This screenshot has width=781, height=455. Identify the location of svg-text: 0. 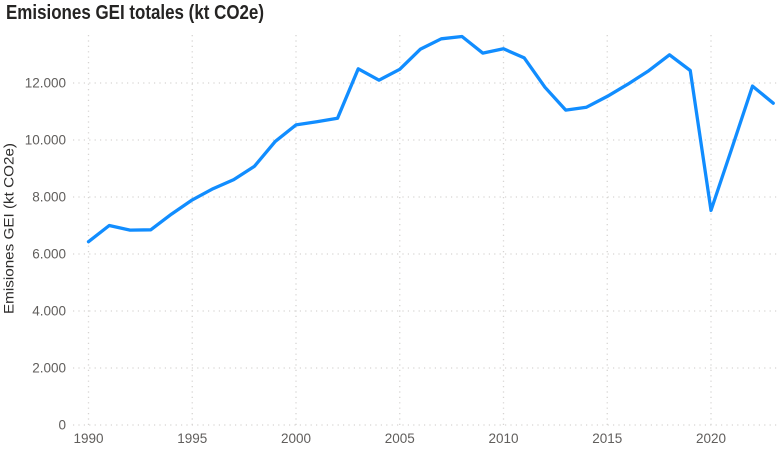
(62, 425).